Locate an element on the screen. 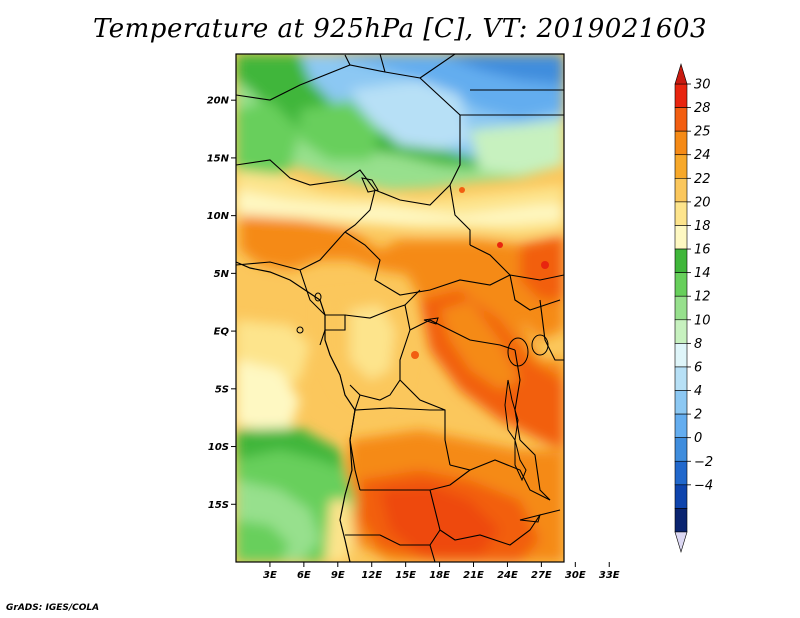 This screenshot has width=800, height=618. credit-label: GrADS: IGES/COLA is located at coordinates (53, 608).